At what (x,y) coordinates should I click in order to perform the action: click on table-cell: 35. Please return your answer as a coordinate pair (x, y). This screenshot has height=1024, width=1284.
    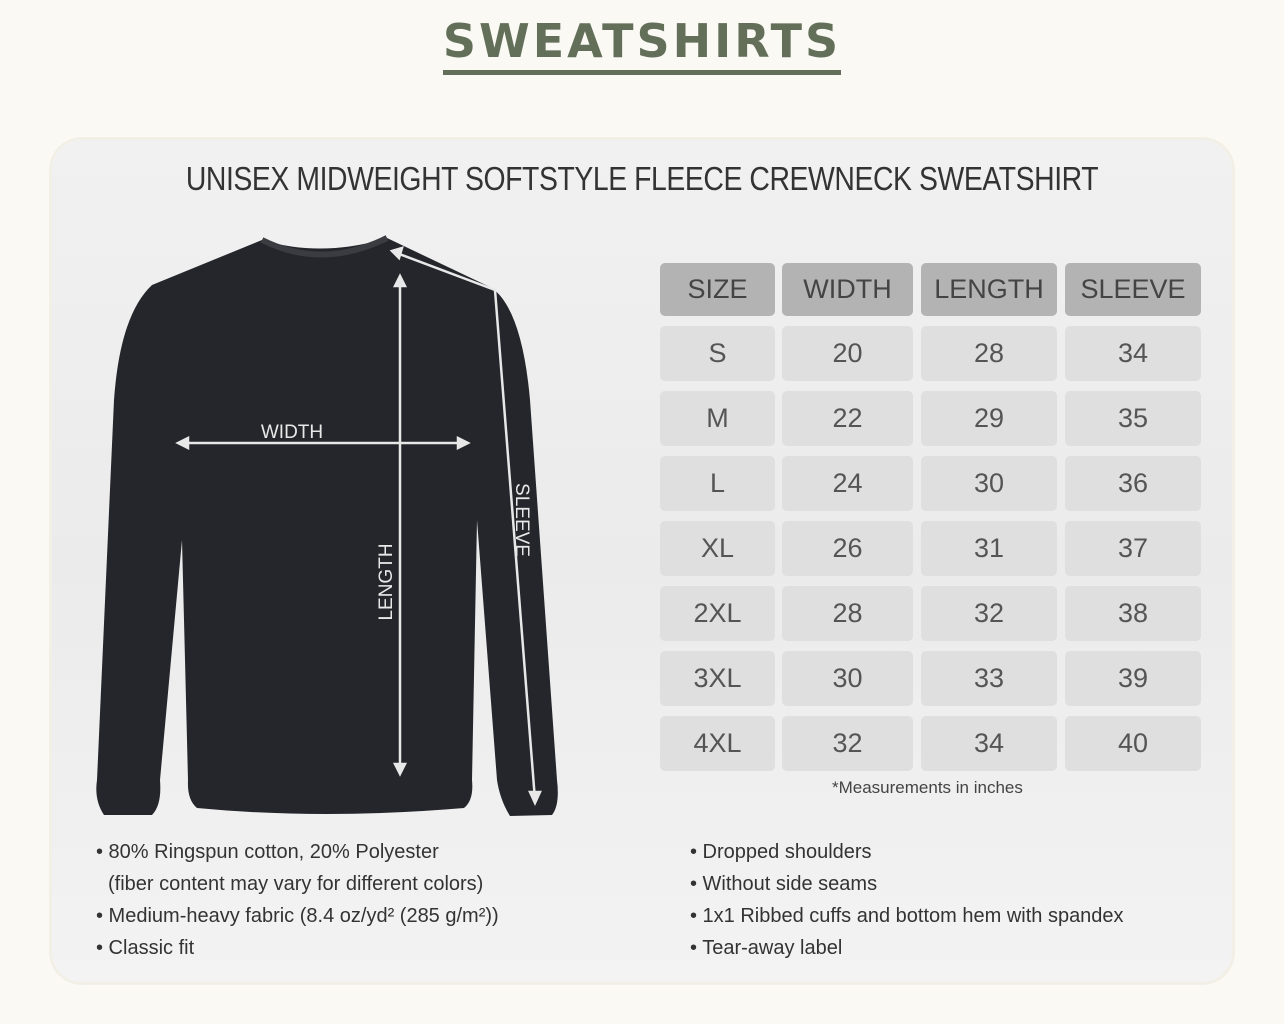
    Looking at the image, I should click on (1133, 418).